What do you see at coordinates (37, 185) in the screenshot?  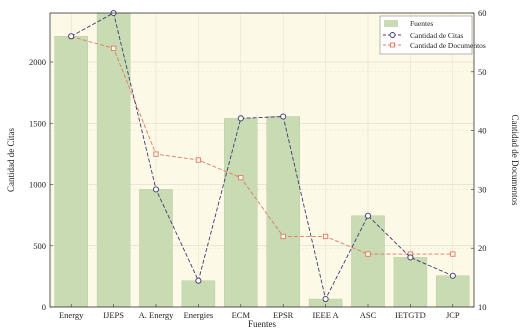 I see `y-tick-label: 1000` at bounding box center [37, 185].